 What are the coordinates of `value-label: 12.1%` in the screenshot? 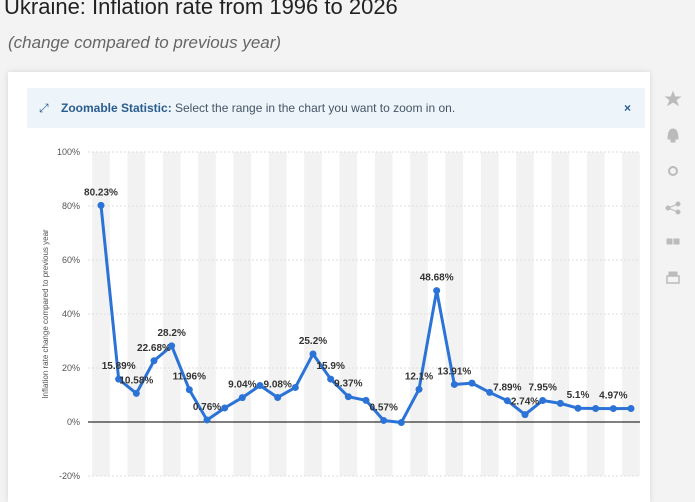 It's located at (419, 376).